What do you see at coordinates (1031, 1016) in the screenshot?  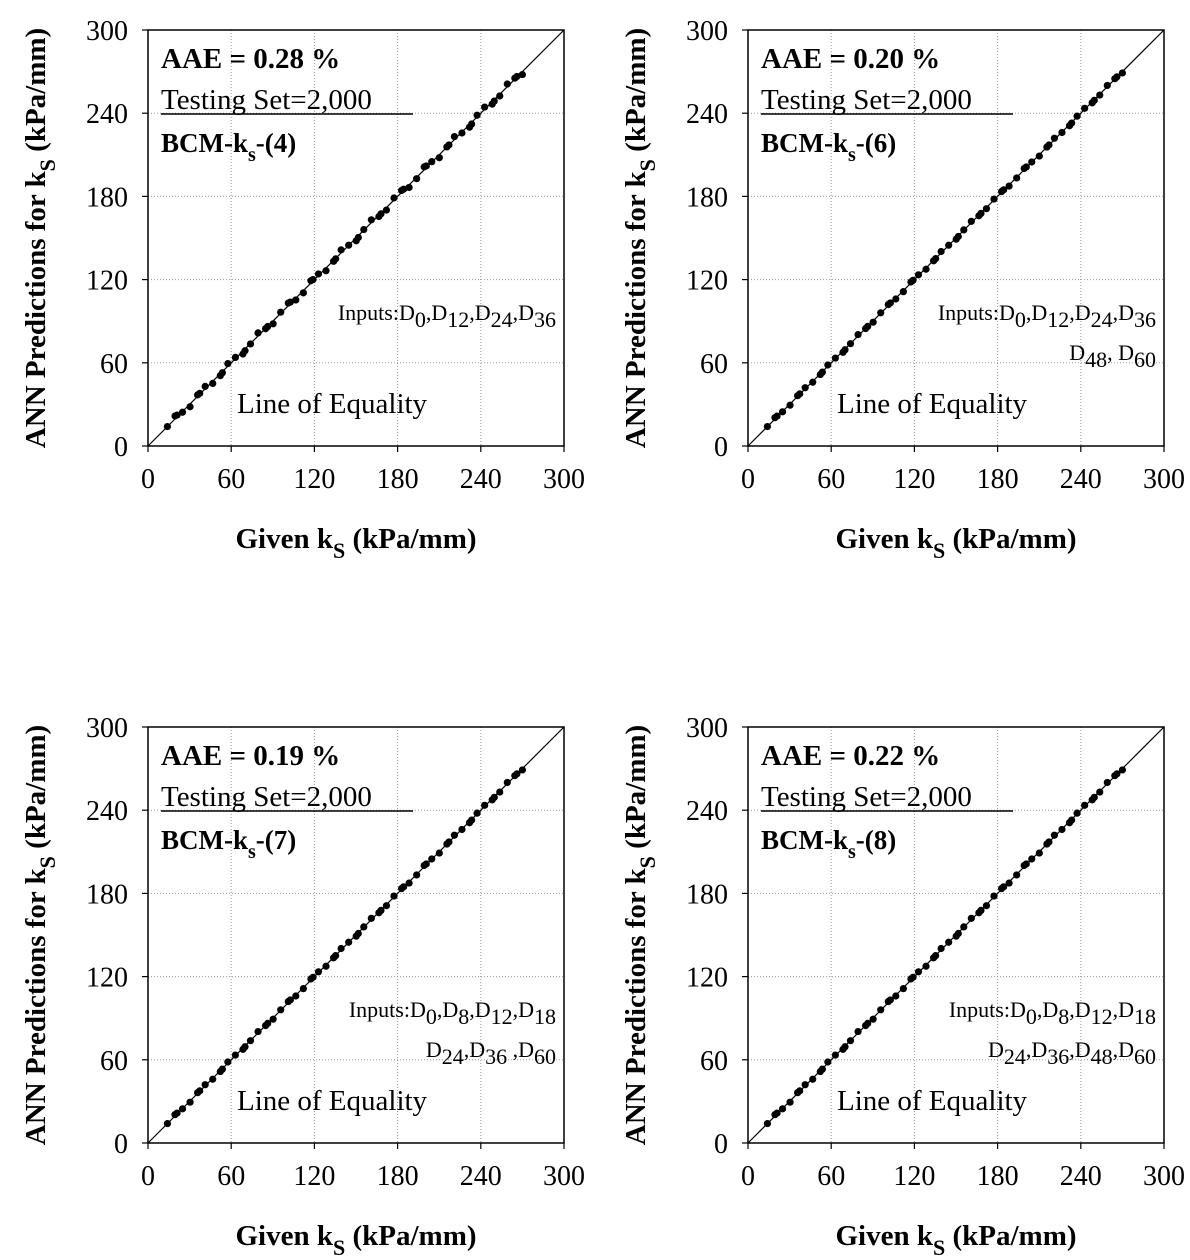 I see `inputs-line-1-part-1: 0` at bounding box center [1031, 1016].